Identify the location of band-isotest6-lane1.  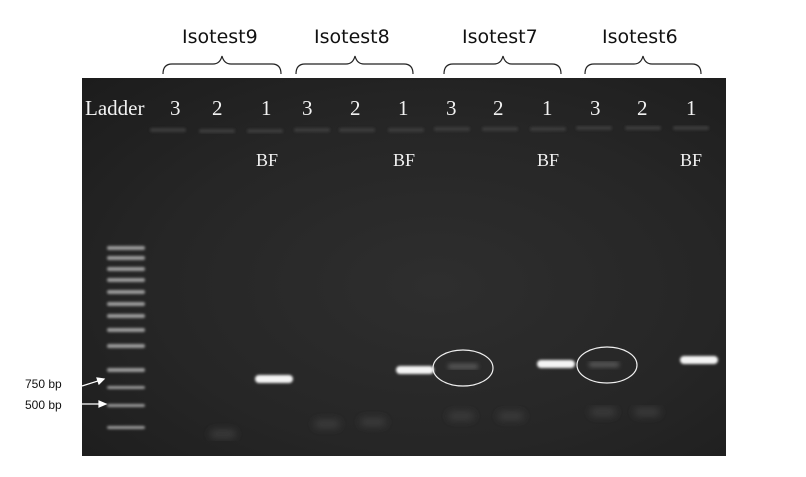
(699, 360).